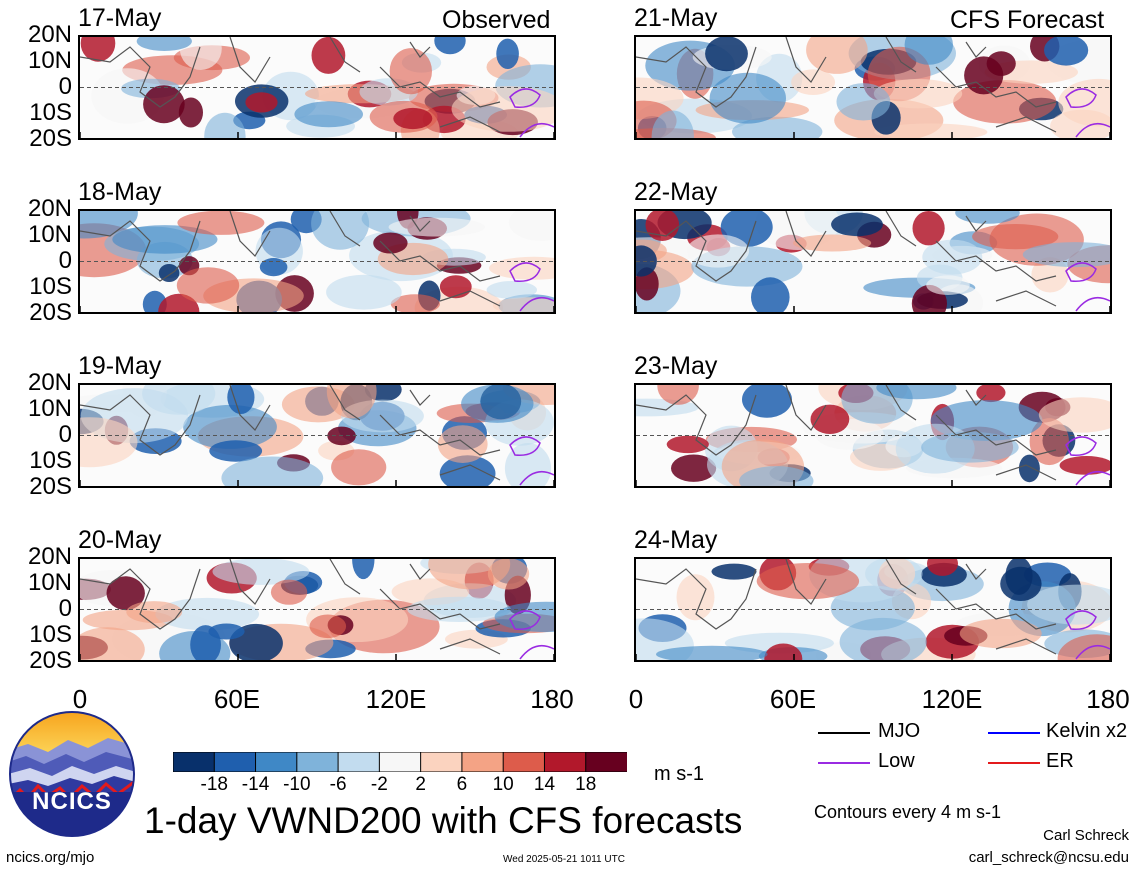 The height and width of the screenshot is (872, 1135). I want to click on legend-line-er, so click(1014, 763).